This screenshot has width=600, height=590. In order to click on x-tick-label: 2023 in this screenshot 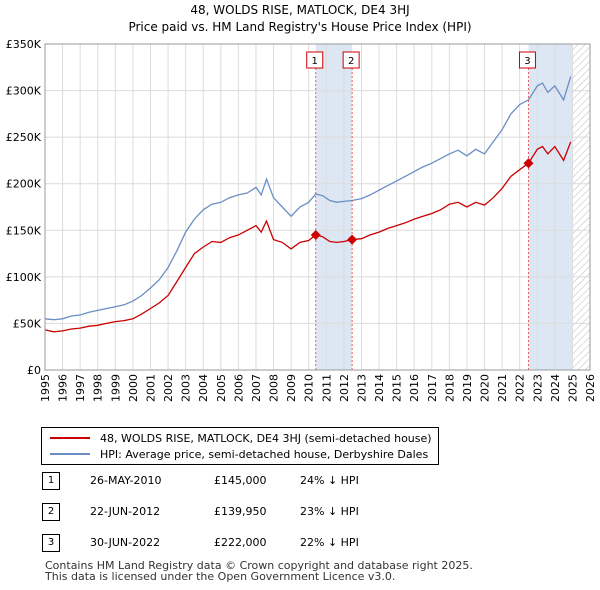, I will do `click(537, 388)`.